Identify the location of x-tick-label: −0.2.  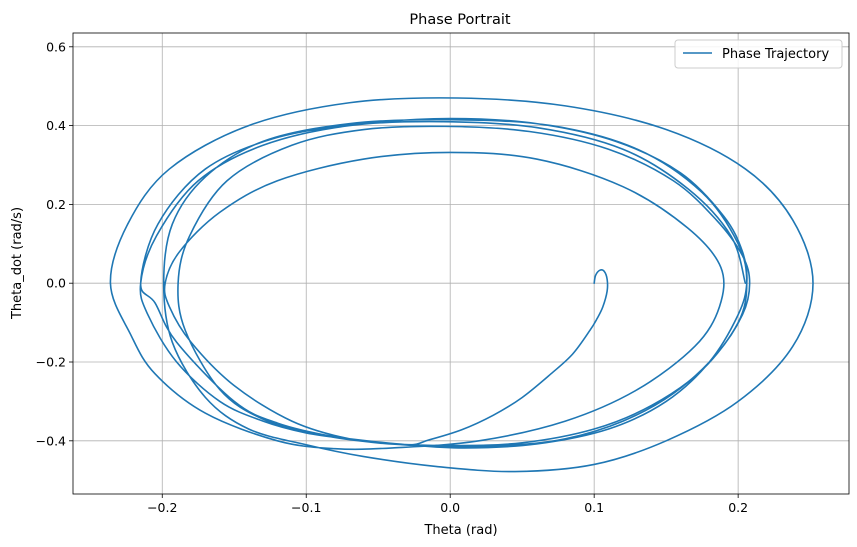
(162, 507).